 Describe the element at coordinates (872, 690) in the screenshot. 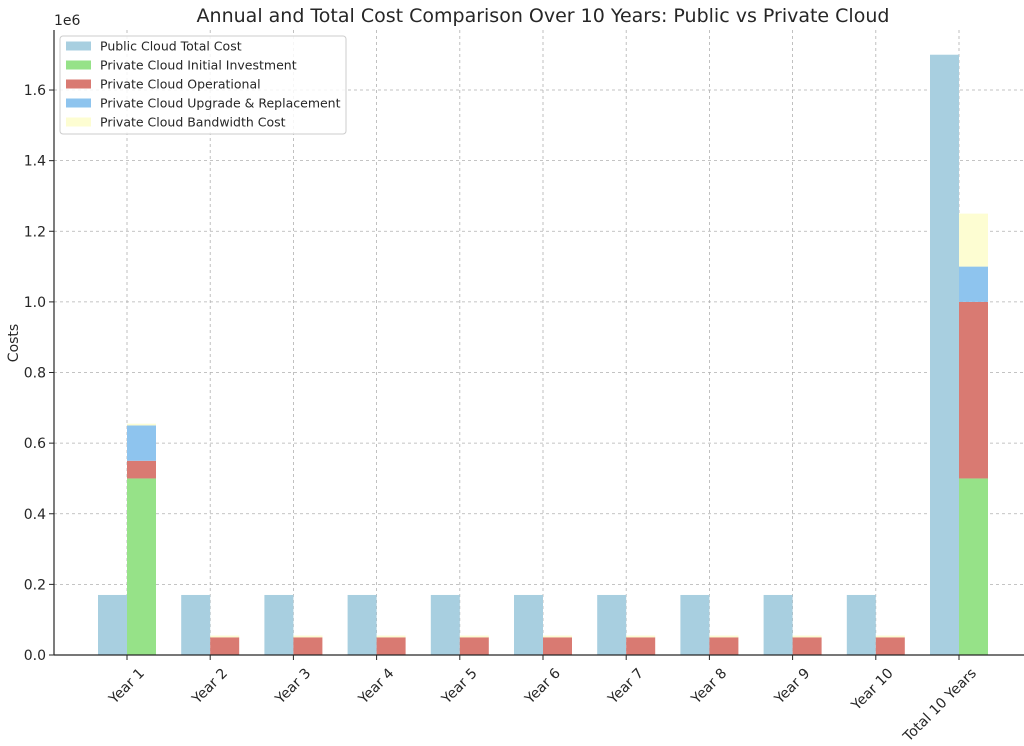

I see `x-tick-label: Year 10` at that location.